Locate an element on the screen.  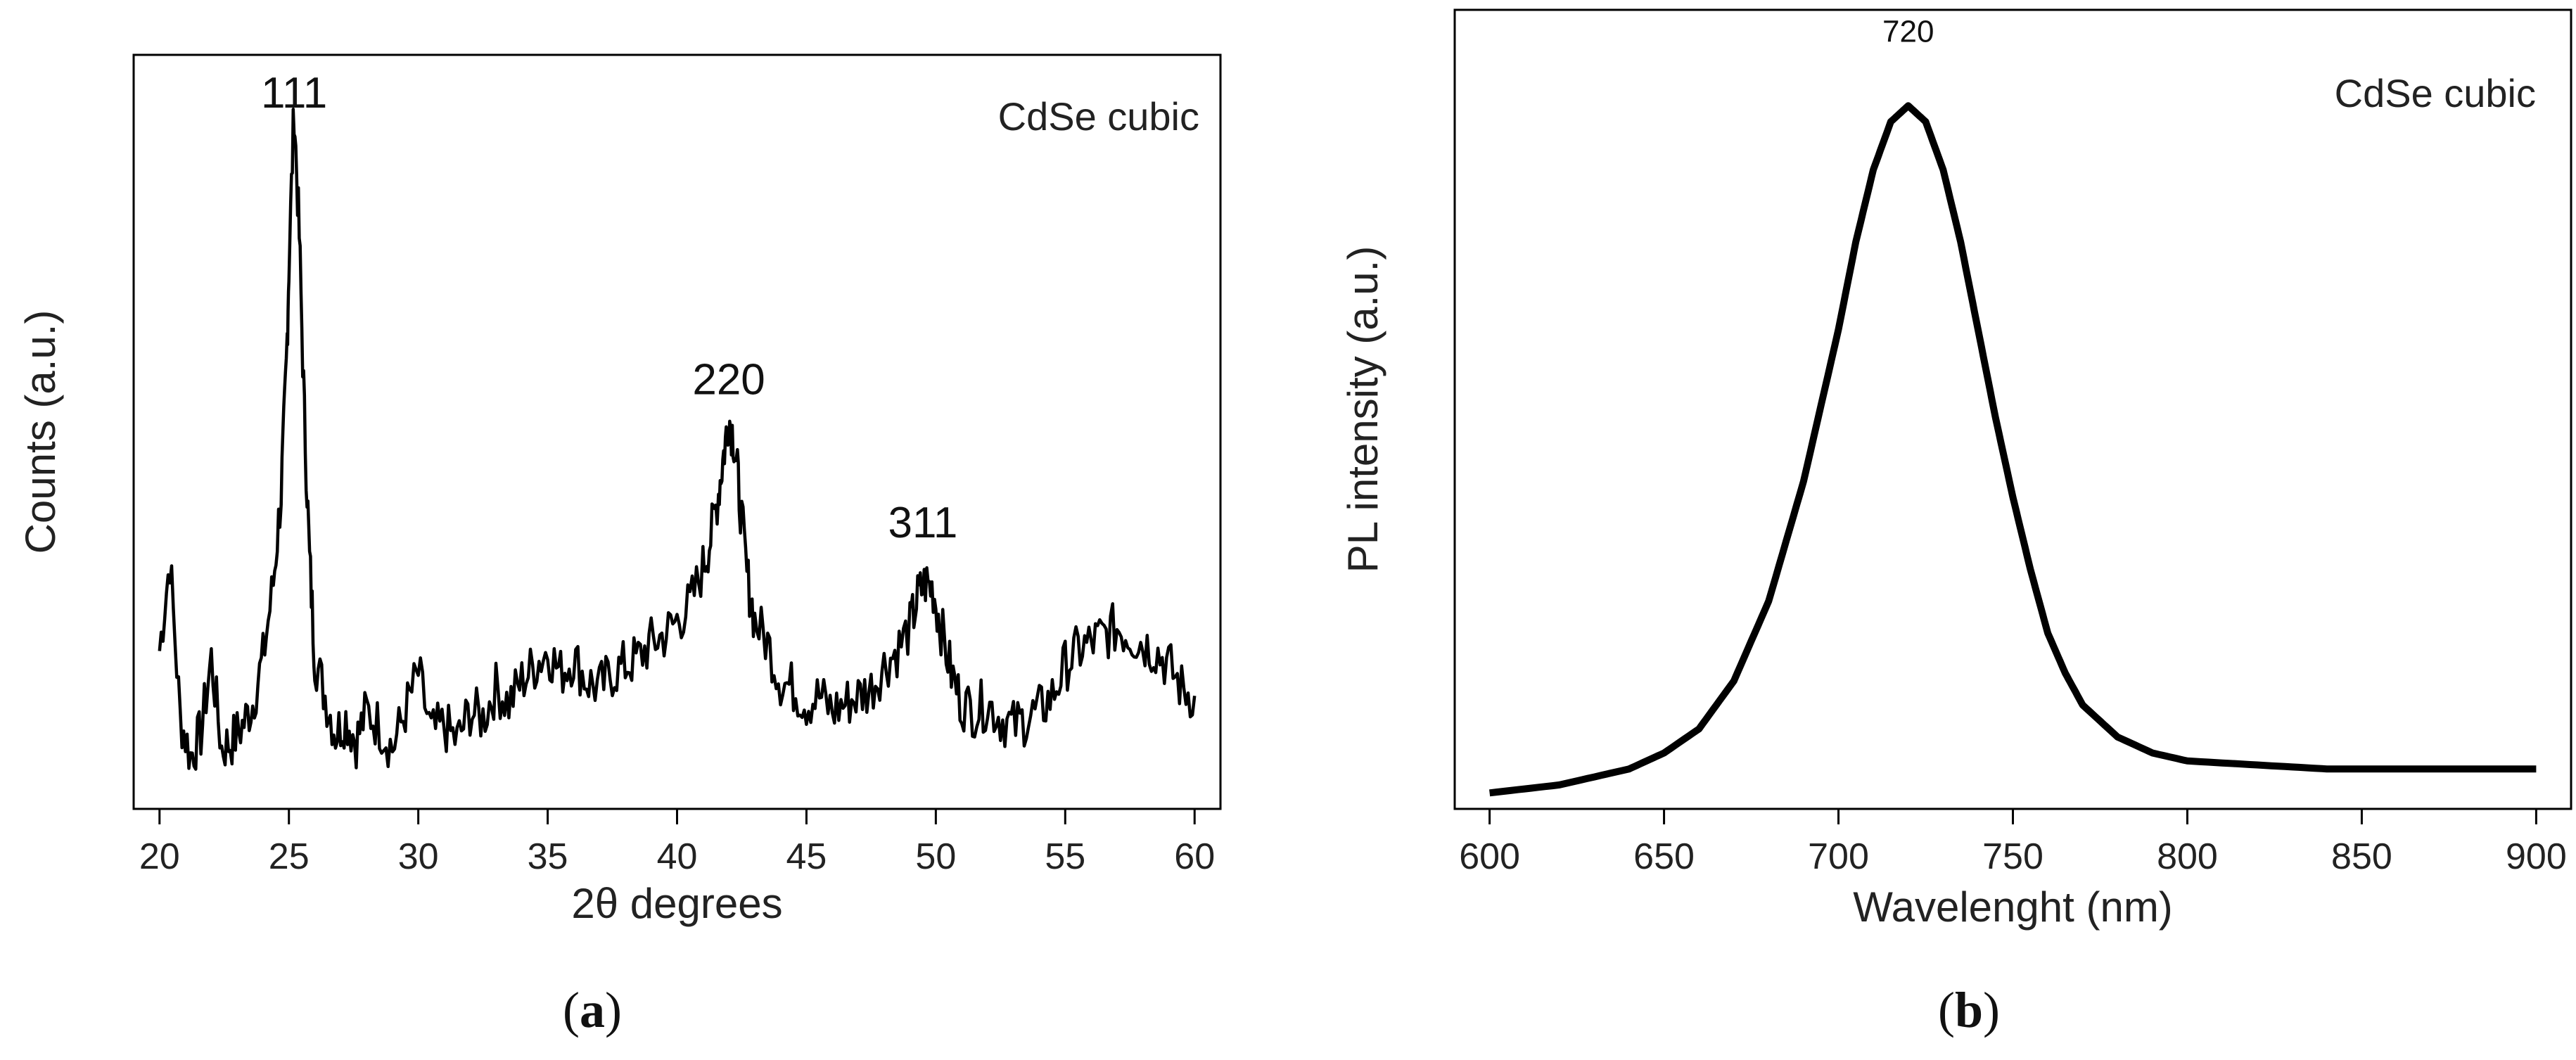
x-axis-title: Wavelenght (nm) is located at coordinates (2013, 907).